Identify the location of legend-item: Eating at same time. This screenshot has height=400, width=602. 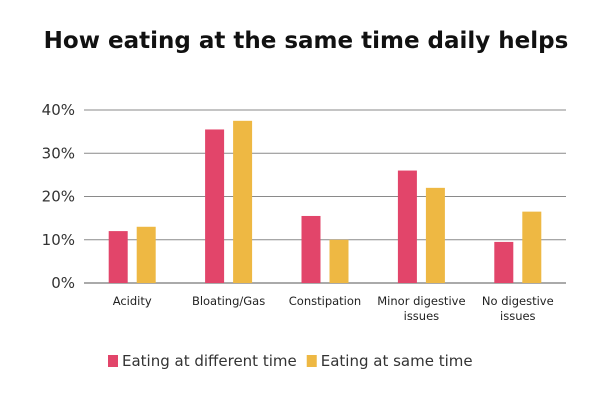
(389, 361).